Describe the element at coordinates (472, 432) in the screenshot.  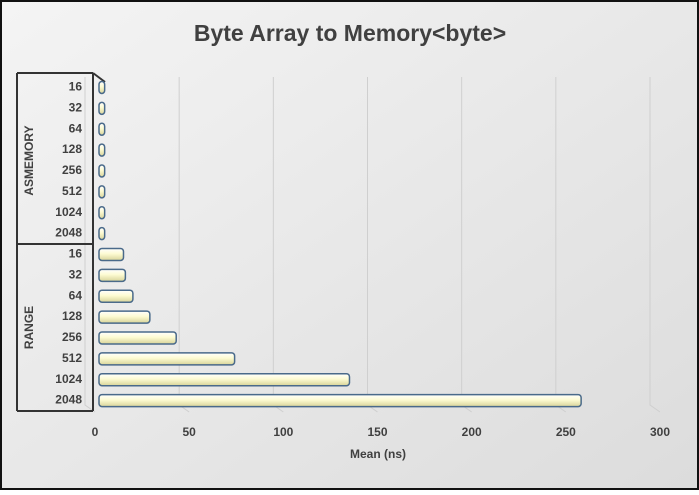
I see `x-tick-label: 200` at that location.